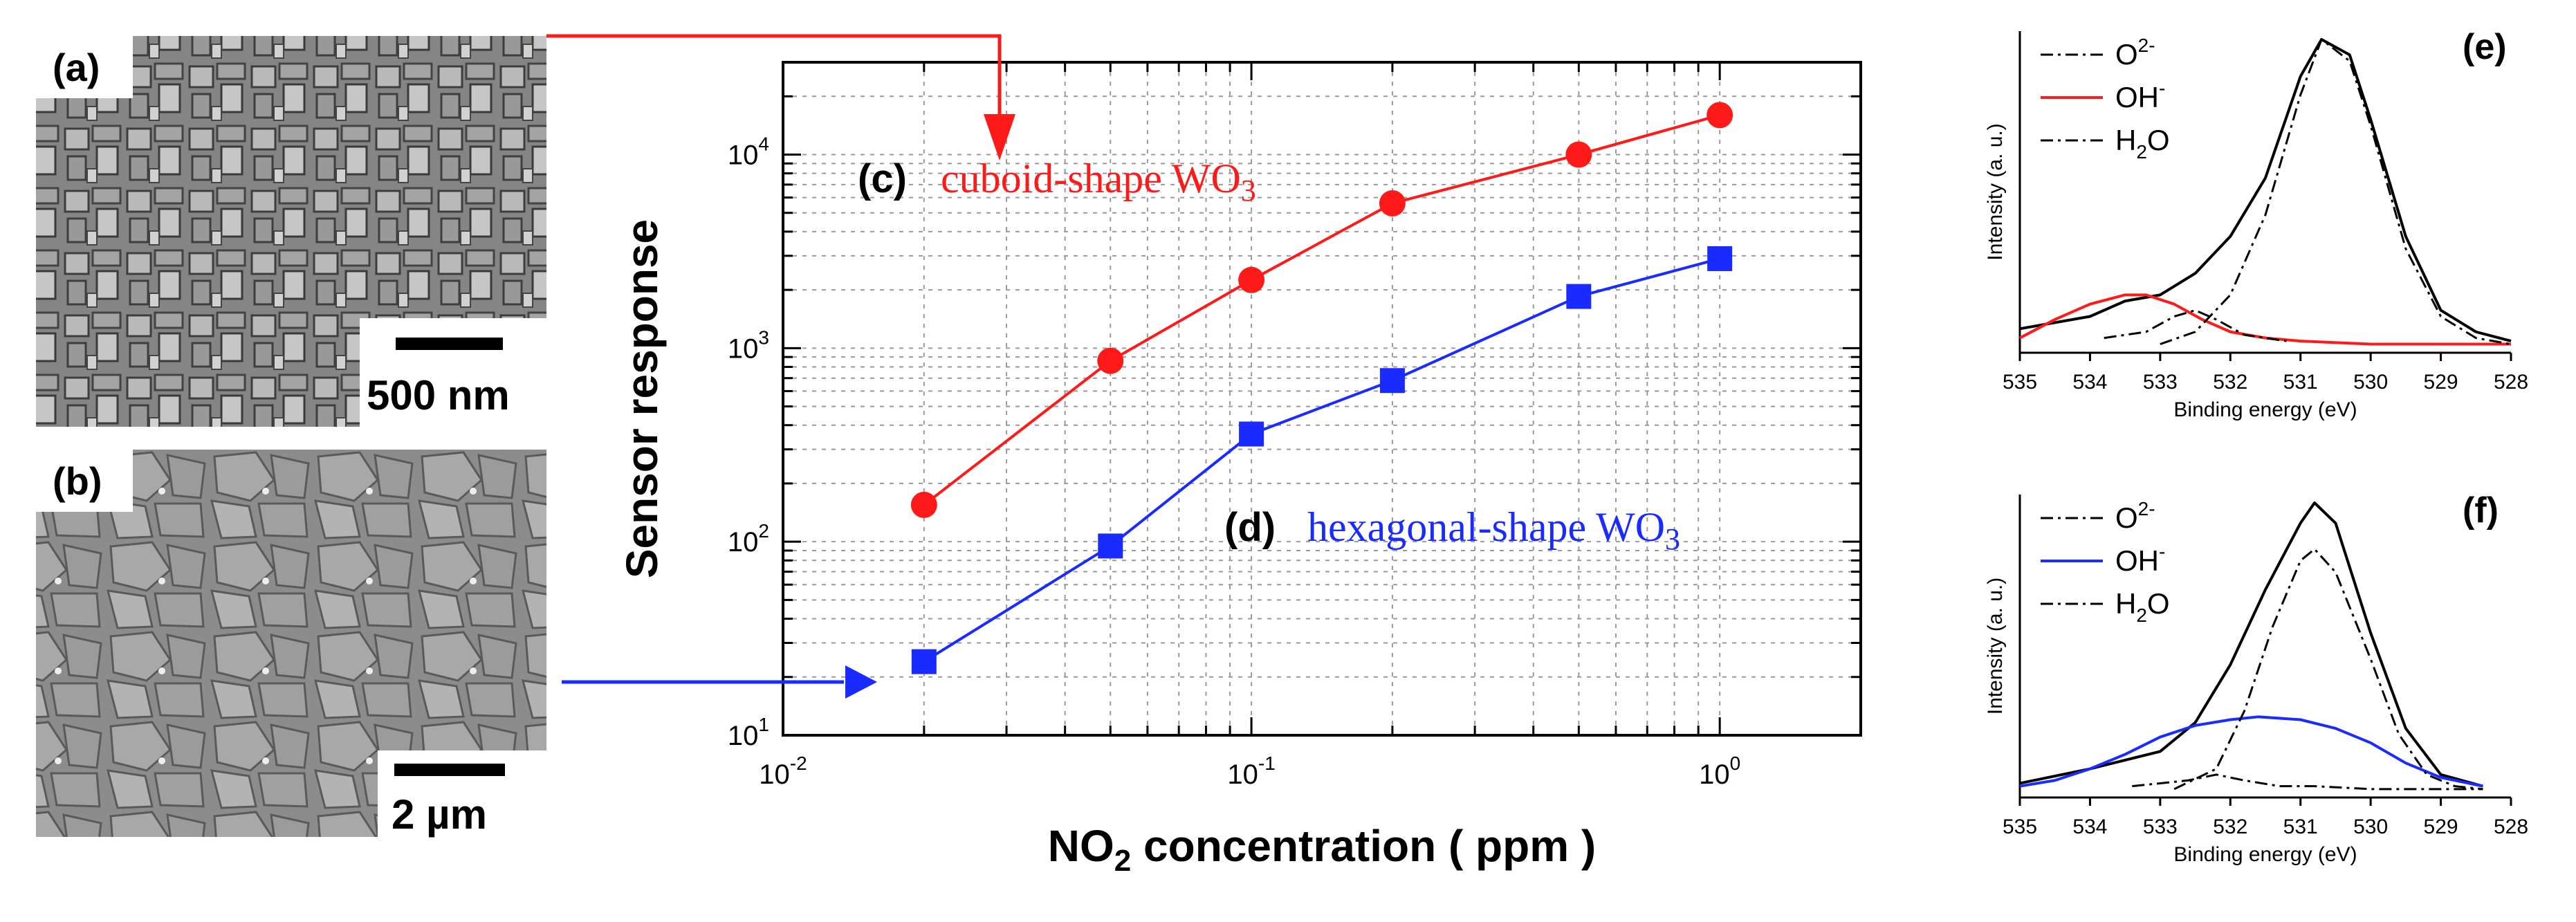 Image resolution: width=2576 pixels, height=922 pixels. What do you see at coordinates (2195, 325) in the screenshot?
I see `xps-h2o-curve` at bounding box center [2195, 325].